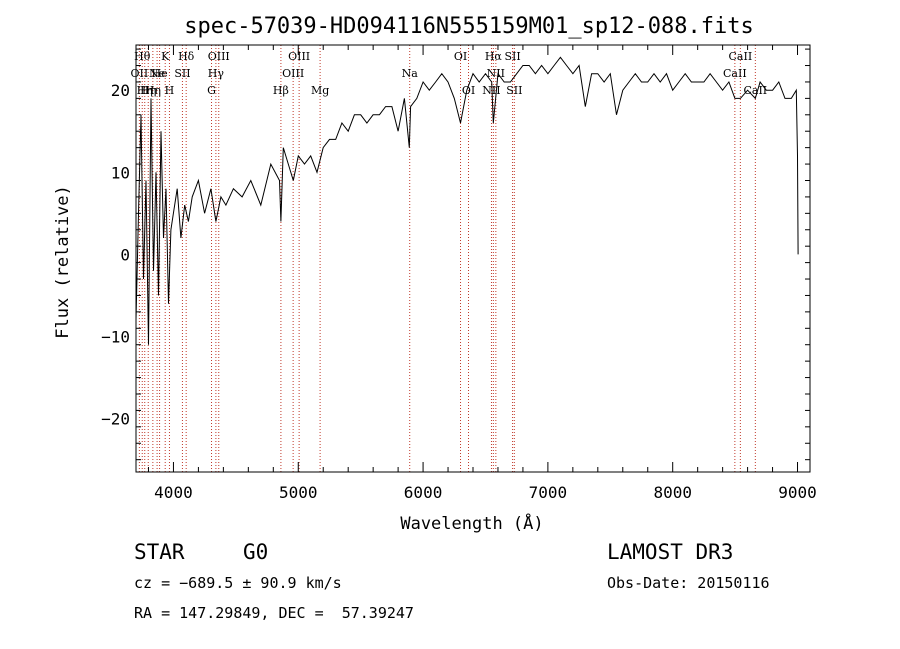 This screenshot has width=900, height=649. What do you see at coordinates (238, 583) in the screenshot?
I see `redshift-cz: cz = −689.5 ± 90.9 km/s` at bounding box center [238, 583].